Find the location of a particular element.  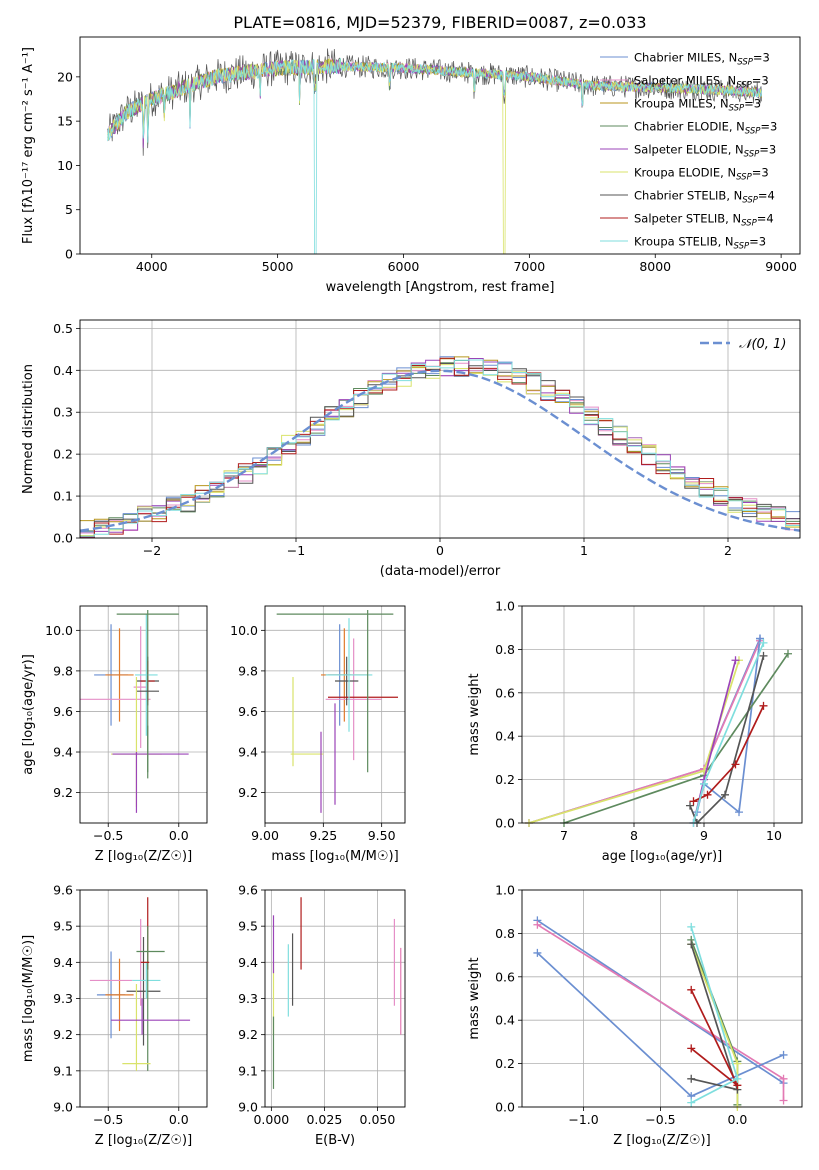

x-tick-label: 8000 is located at coordinates (655, 266).